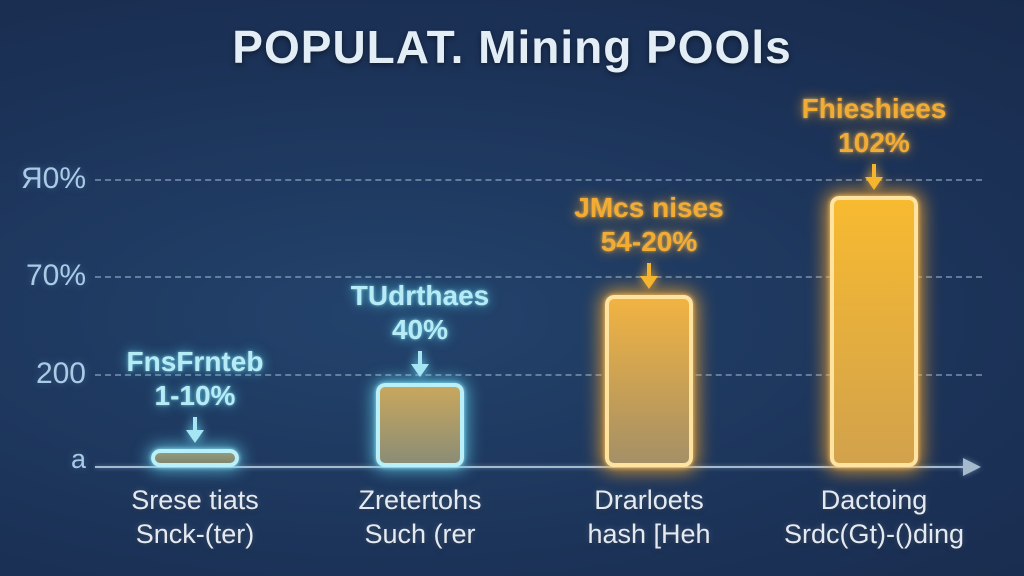 This screenshot has width=1024, height=576. Describe the element at coordinates (874, 517) in the screenshot. I see `x-category-label-4: Dactoing Srdc(Gt)-()ding` at that location.